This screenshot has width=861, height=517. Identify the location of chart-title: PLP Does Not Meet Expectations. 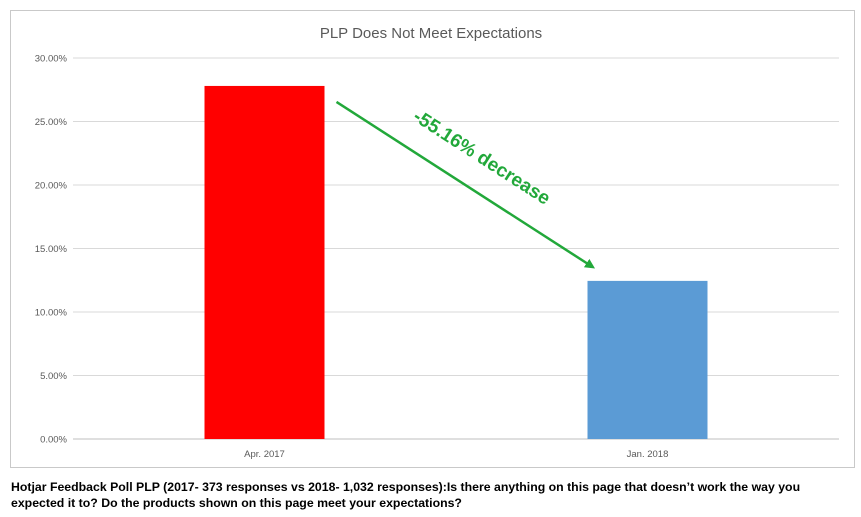
(431, 33).